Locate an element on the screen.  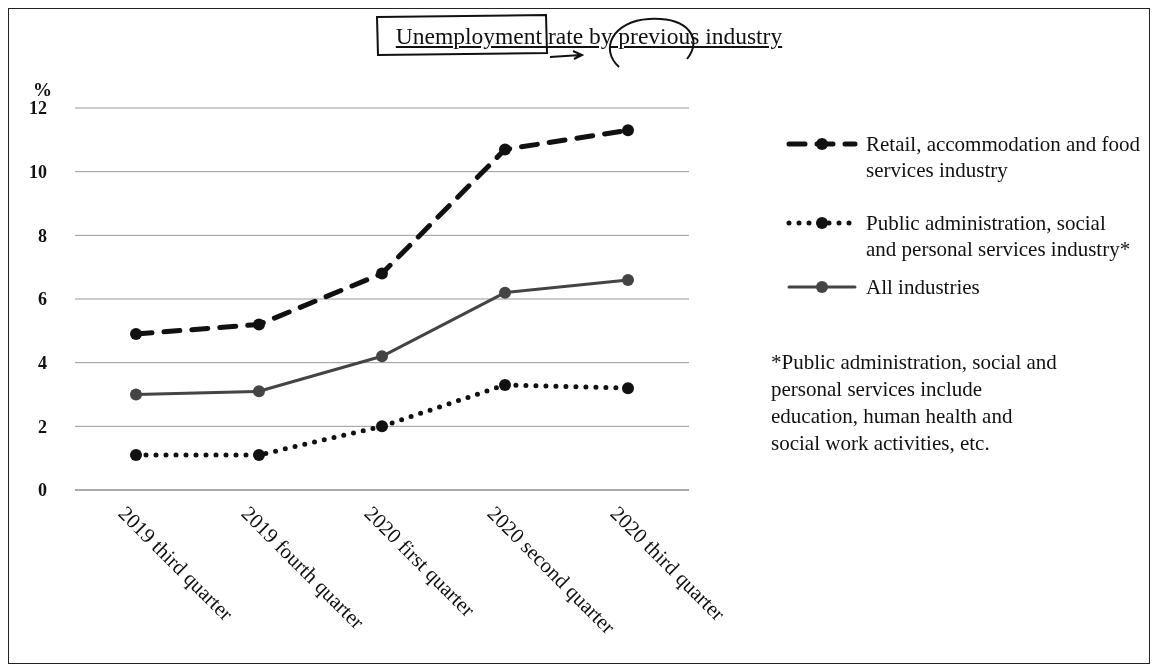
y-tick-label: 0 is located at coordinates (42, 490).